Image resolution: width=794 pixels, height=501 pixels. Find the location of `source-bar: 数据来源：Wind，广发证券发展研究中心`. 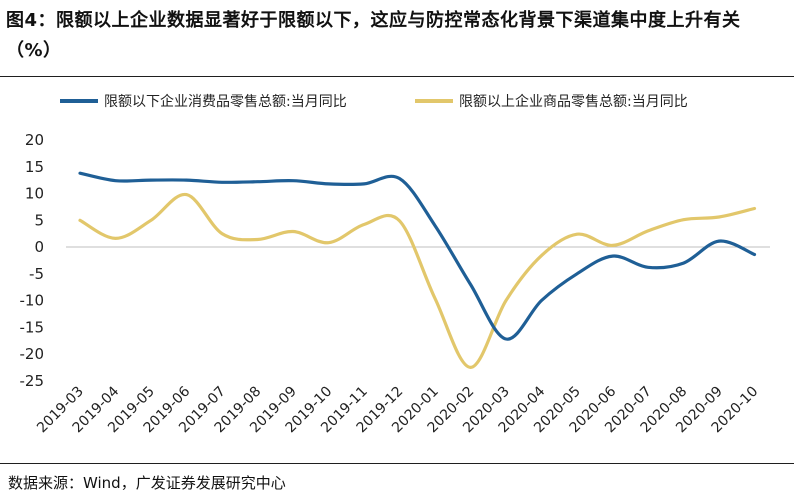

source-bar: 数据来源：Wind，广发证券发展研究中心 is located at coordinates (397, 482).